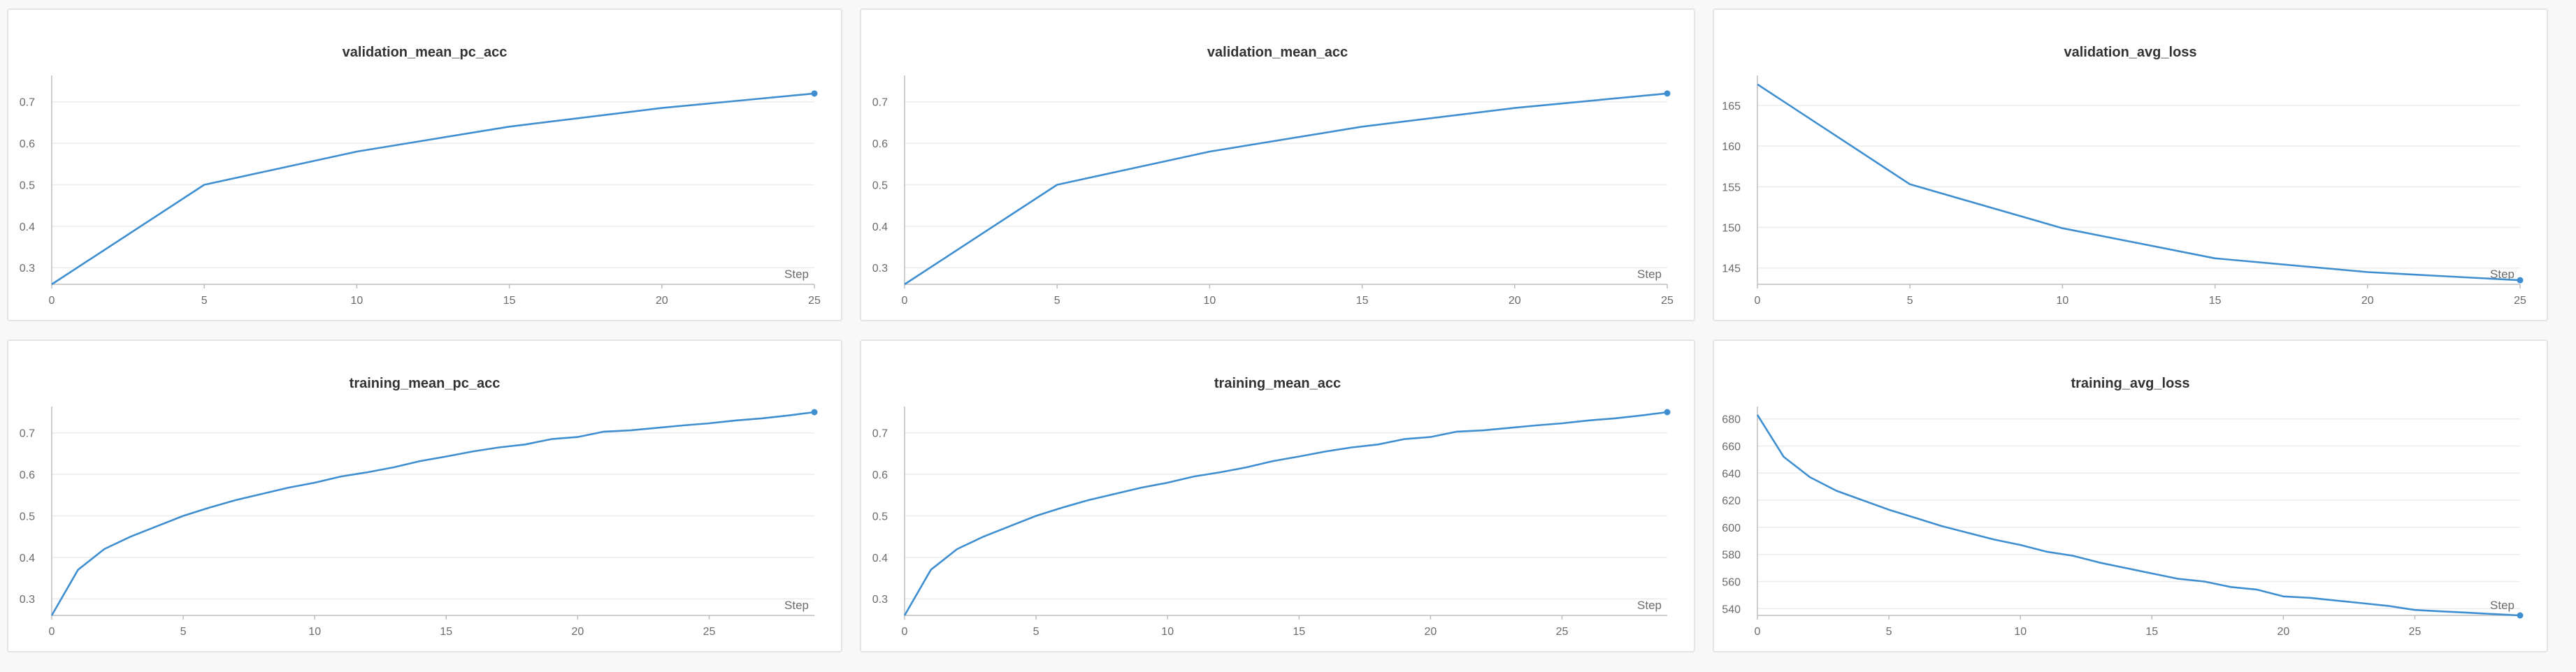 The height and width of the screenshot is (672, 2576). What do you see at coordinates (2130, 52) in the screenshot?
I see `chart-title: validation_avg_loss` at bounding box center [2130, 52].